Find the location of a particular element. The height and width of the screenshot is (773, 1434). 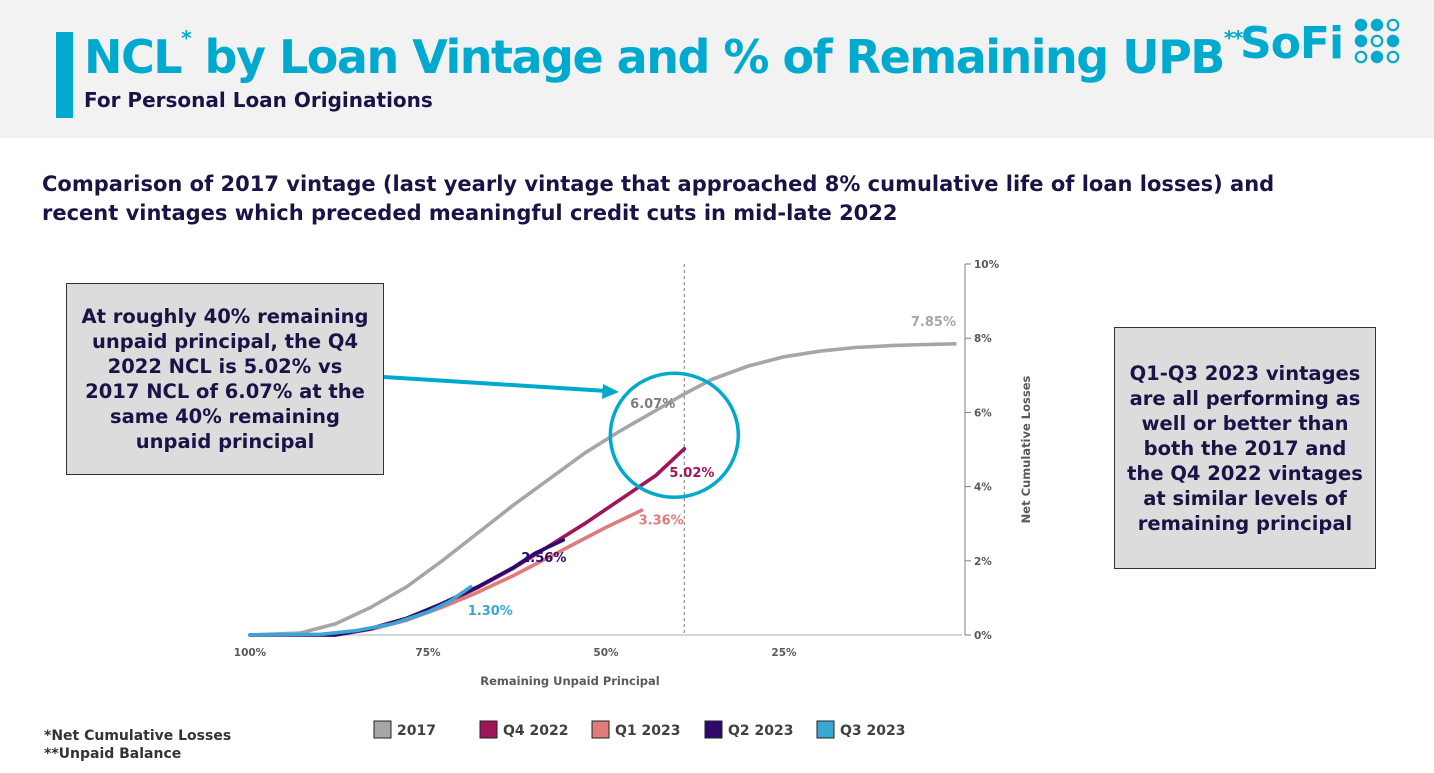

data-label-q4-2022: 5.02% is located at coordinates (691, 473).